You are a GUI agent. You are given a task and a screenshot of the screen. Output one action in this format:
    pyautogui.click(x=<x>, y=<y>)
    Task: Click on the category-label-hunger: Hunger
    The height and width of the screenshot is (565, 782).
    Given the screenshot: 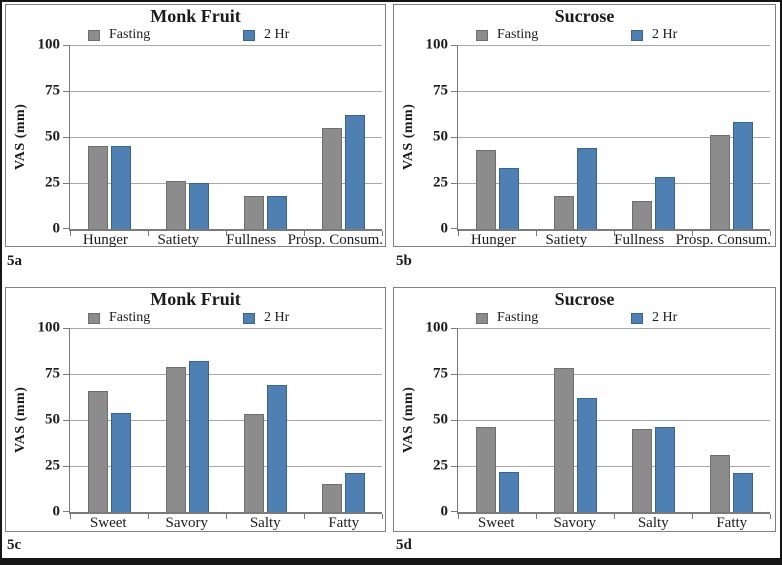 What is the action you would take?
    pyautogui.click(x=105, y=240)
    